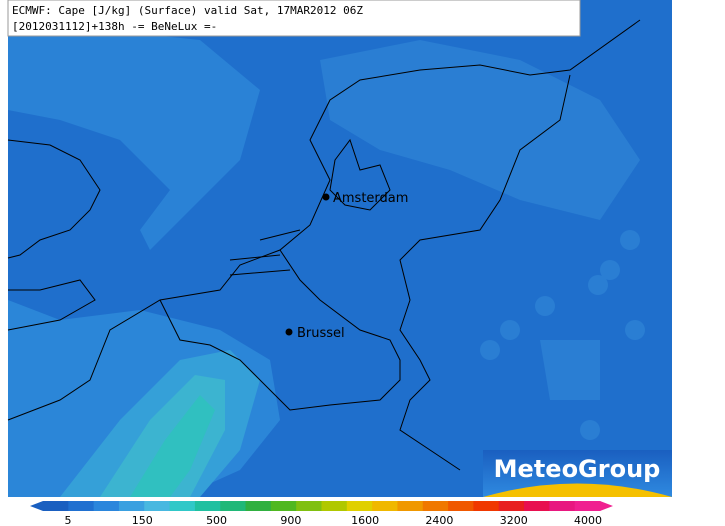 This screenshot has width=725, height=526. Describe the element at coordinates (321, 333) in the screenshot. I see `city-label: Brussel` at that location.